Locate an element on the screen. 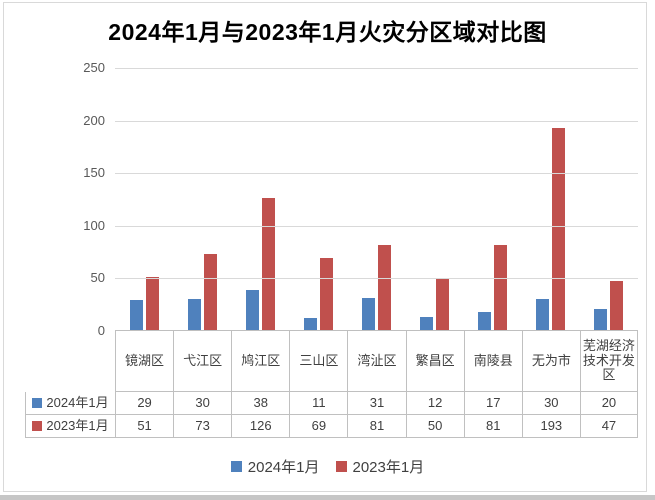 The image size is (655, 500). legend-item: 2024年1月 is located at coordinates (275, 466).